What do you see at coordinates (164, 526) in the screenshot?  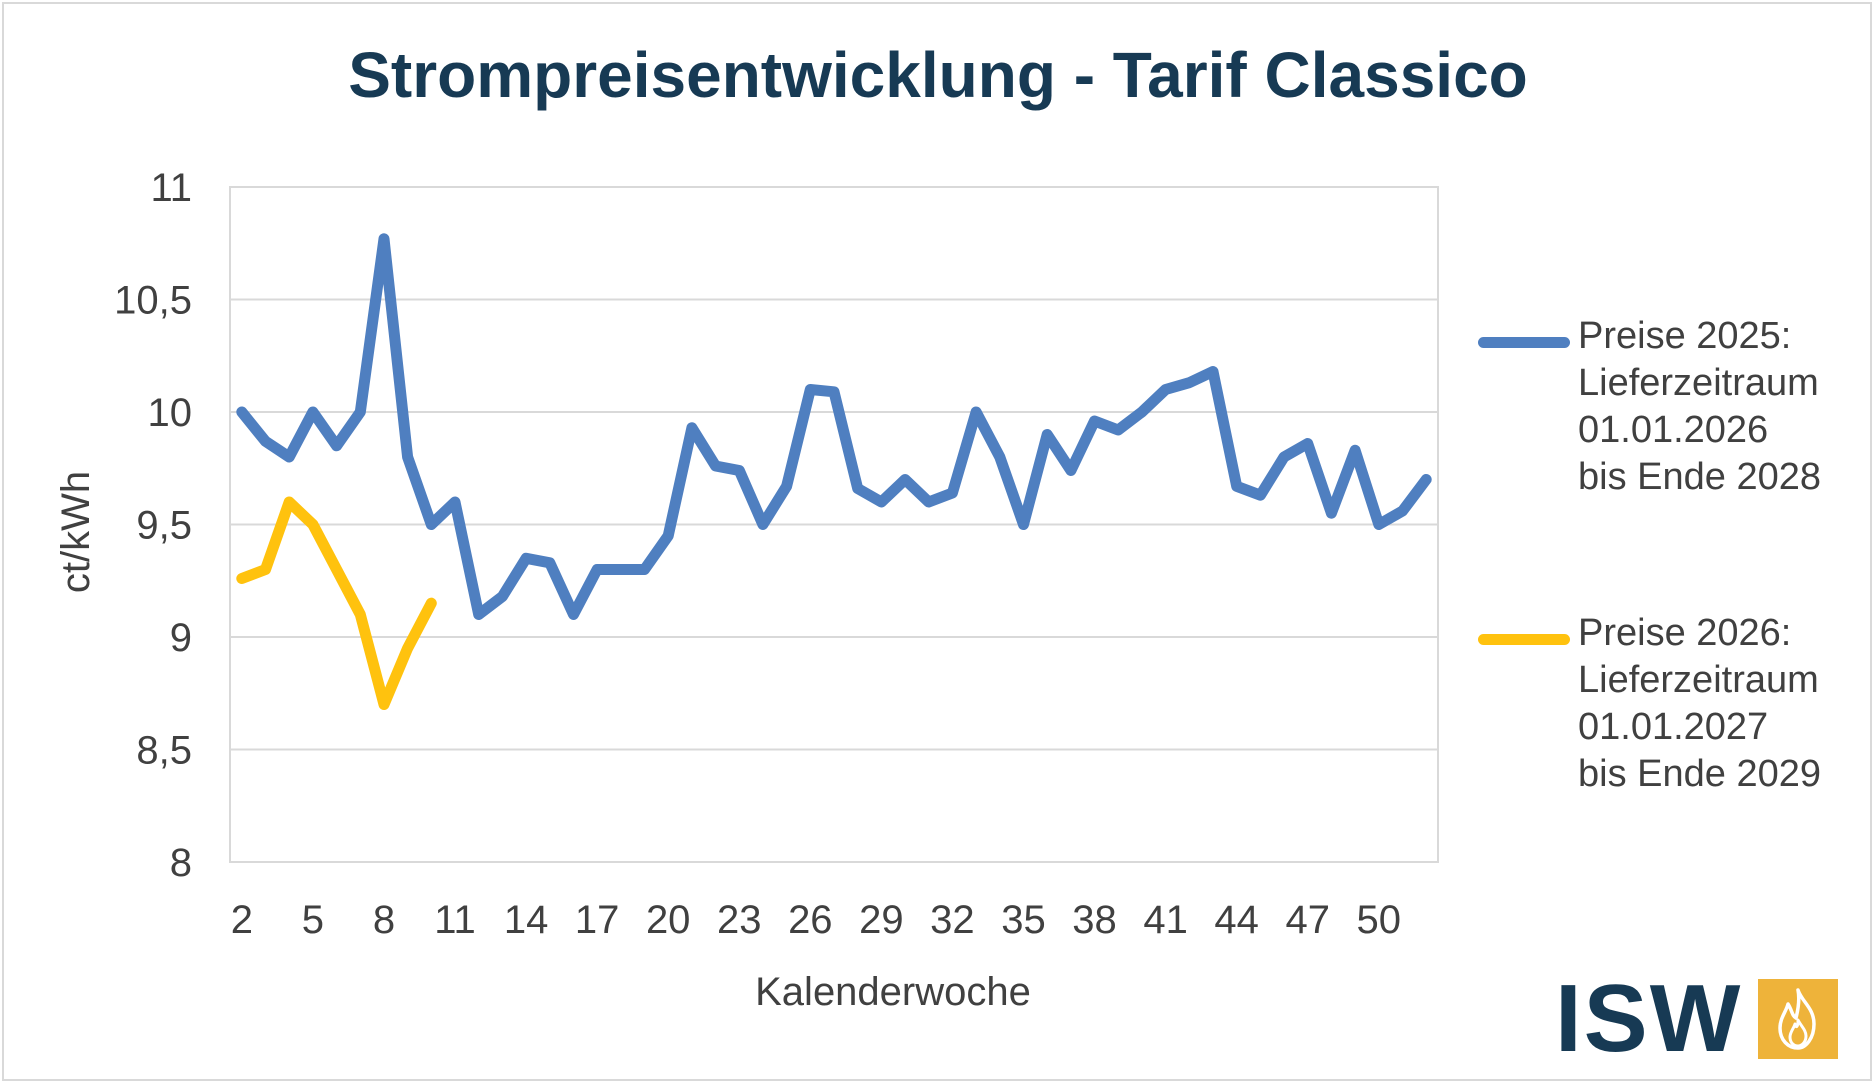 I see `y-tick-label: 9,5` at bounding box center [164, 526].